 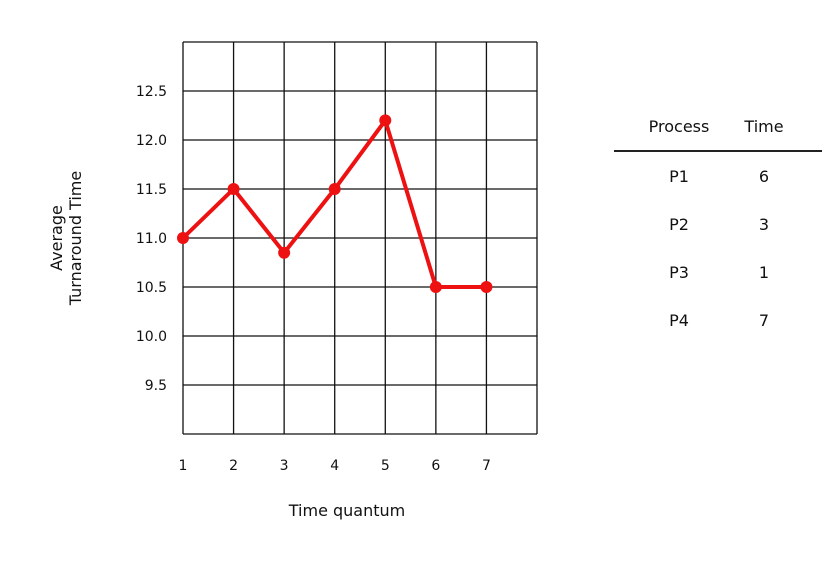 I want to click on x-tick-labels: 1 2 3 4 5 6 7, so click(x=335, y=466).